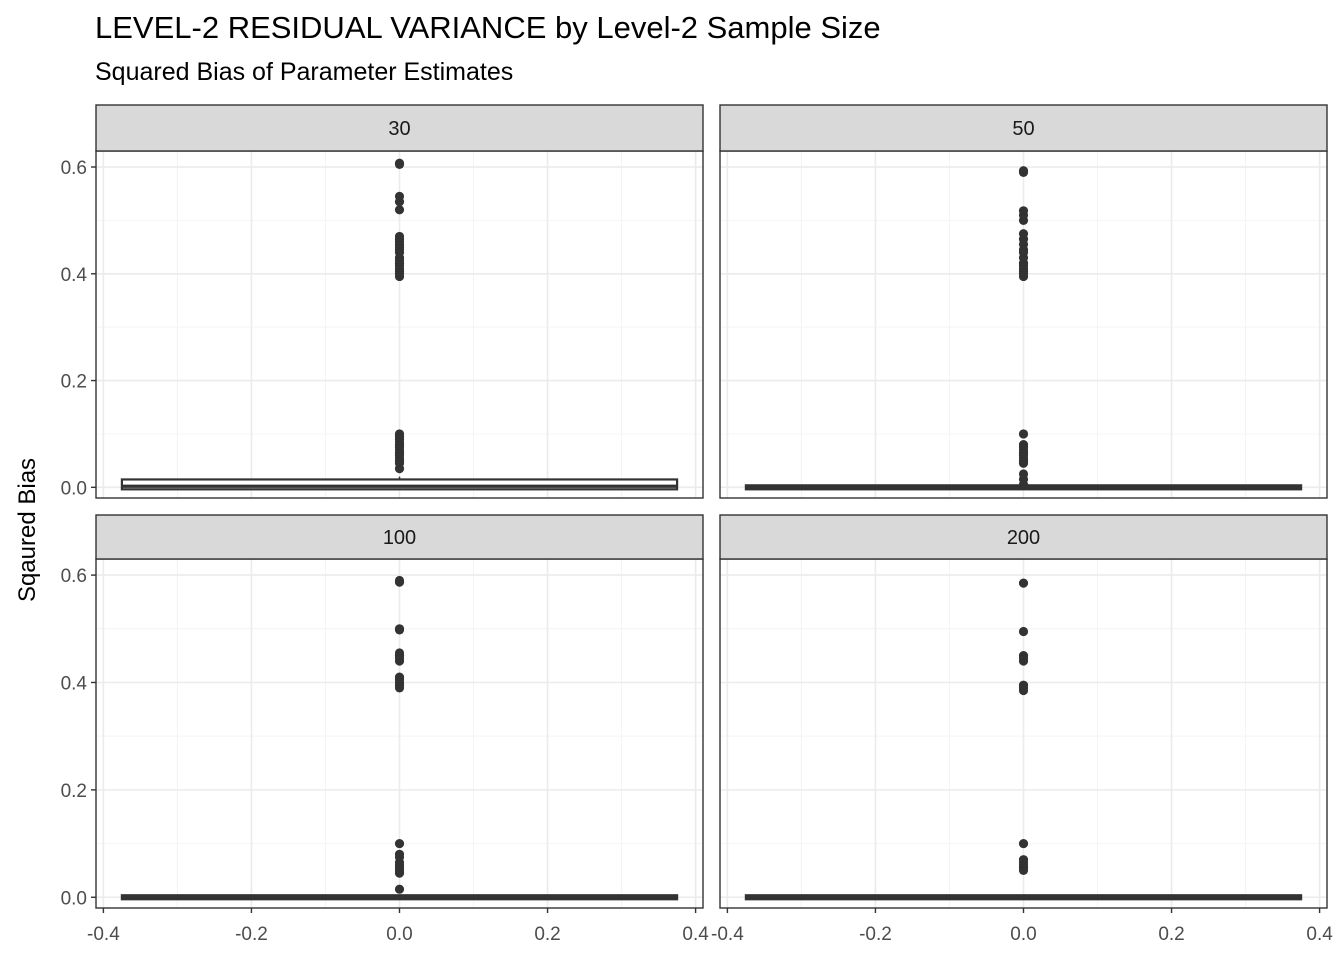  I want to click on panel-100-strip, so click(399, 537).